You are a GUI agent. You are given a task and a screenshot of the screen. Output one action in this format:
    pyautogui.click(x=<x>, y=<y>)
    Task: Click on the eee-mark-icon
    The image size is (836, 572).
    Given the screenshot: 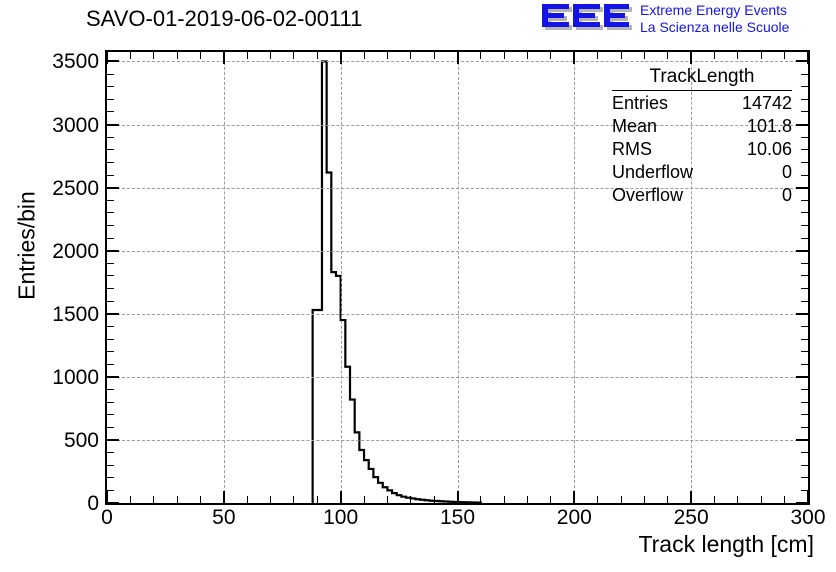 What is the action you would take?
    pyautogui.click(x=586, y=19)
    